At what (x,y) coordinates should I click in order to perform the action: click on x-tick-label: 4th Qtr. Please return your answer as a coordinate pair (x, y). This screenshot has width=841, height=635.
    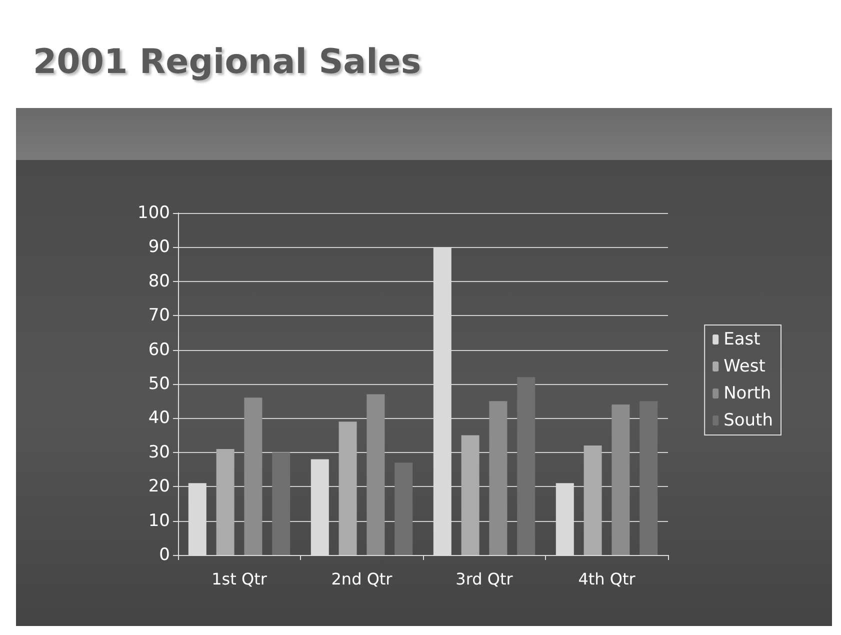
    Looking at the image, I should click on (607, 579).